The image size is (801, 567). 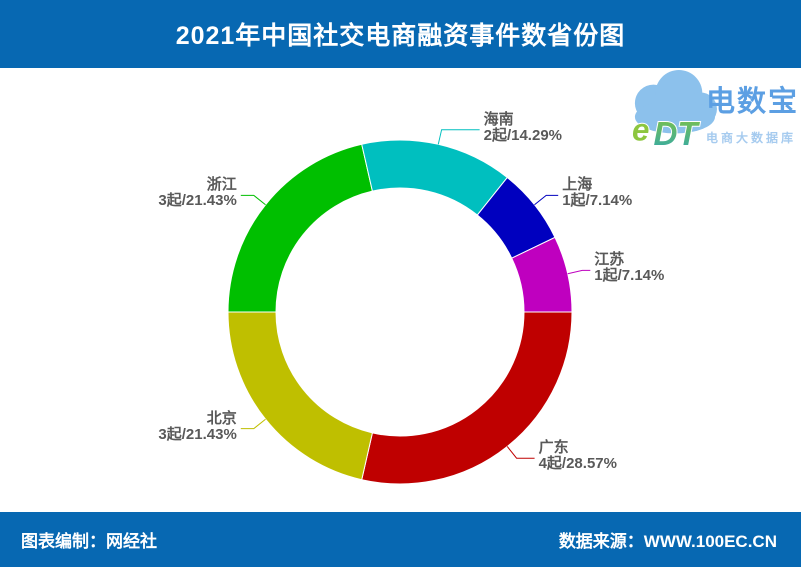 I want to click on pie-label-name: 上海, so click(x=577, y=185).